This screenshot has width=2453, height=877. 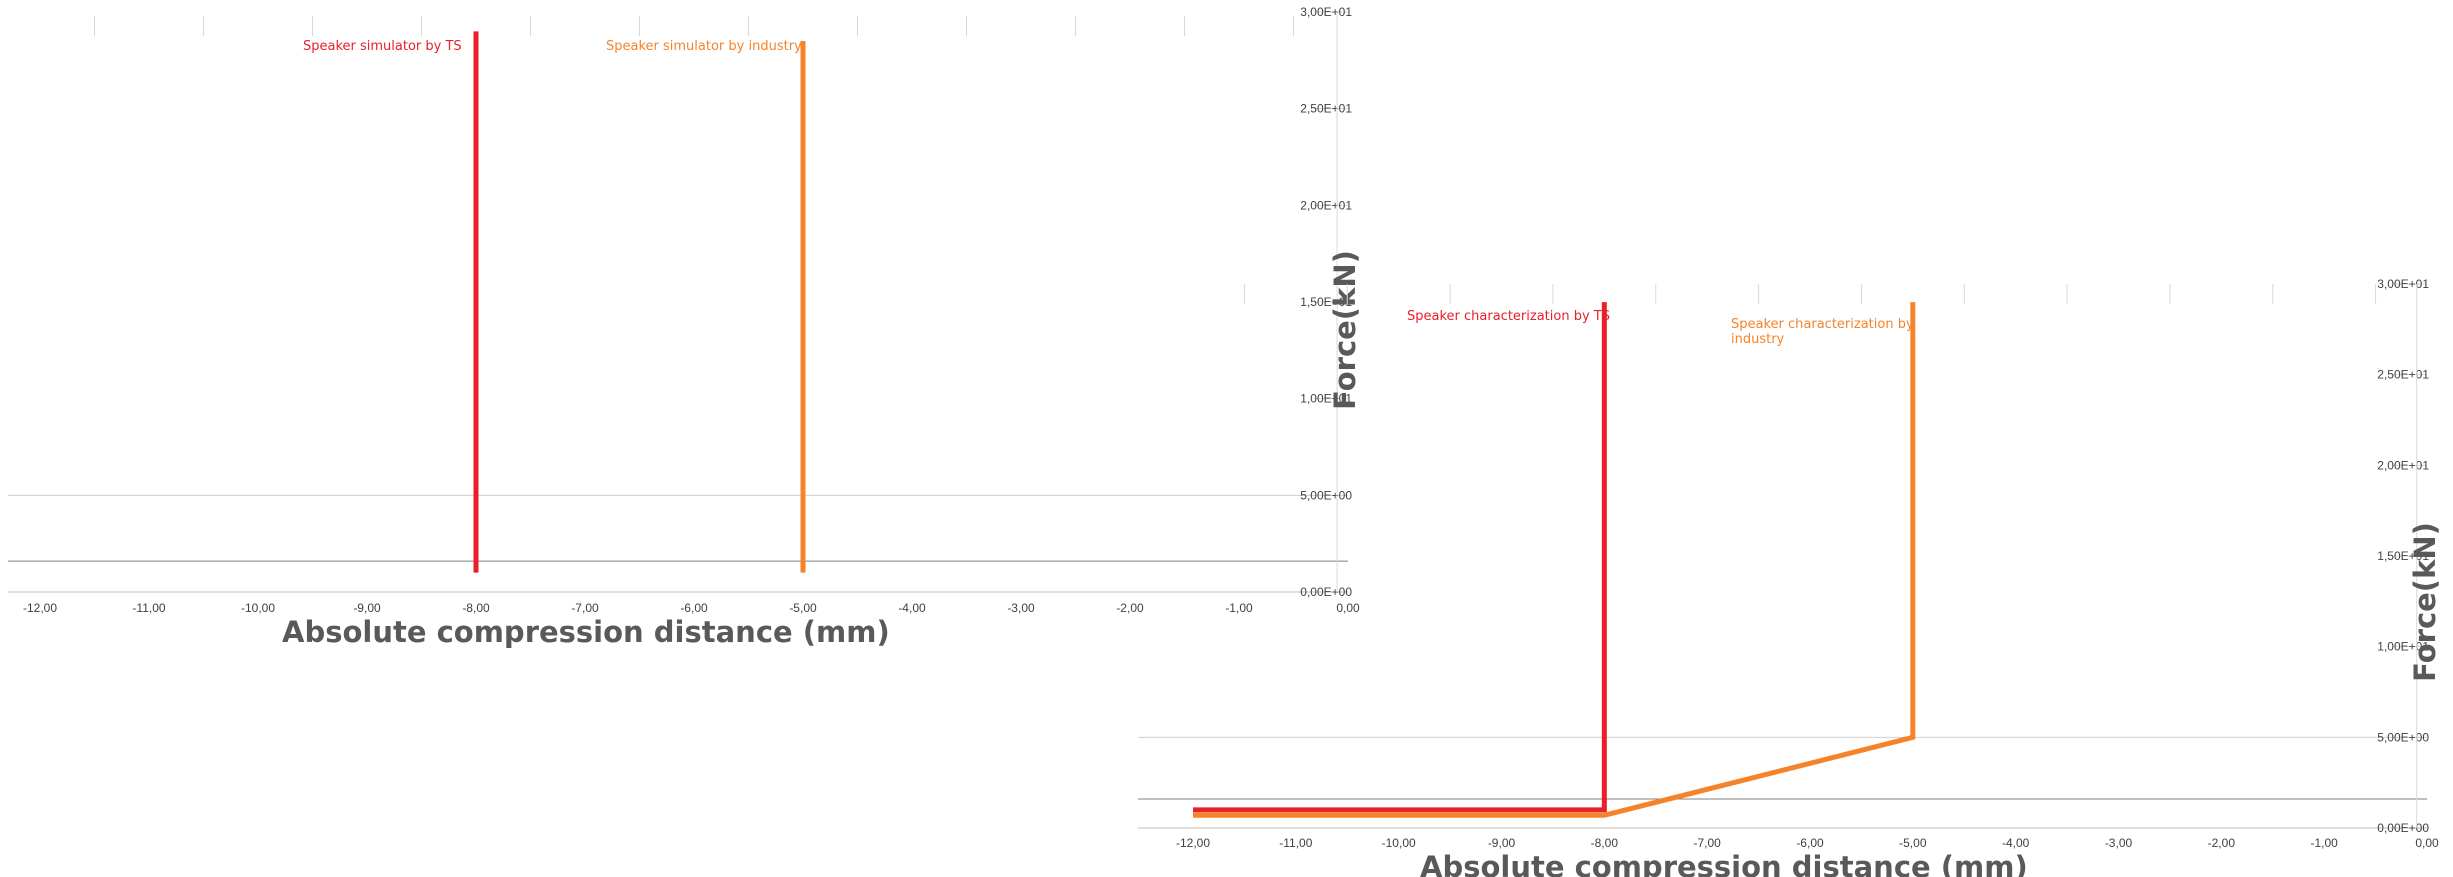 I want to click on series-line-ts, so click(x=1400, y=557).